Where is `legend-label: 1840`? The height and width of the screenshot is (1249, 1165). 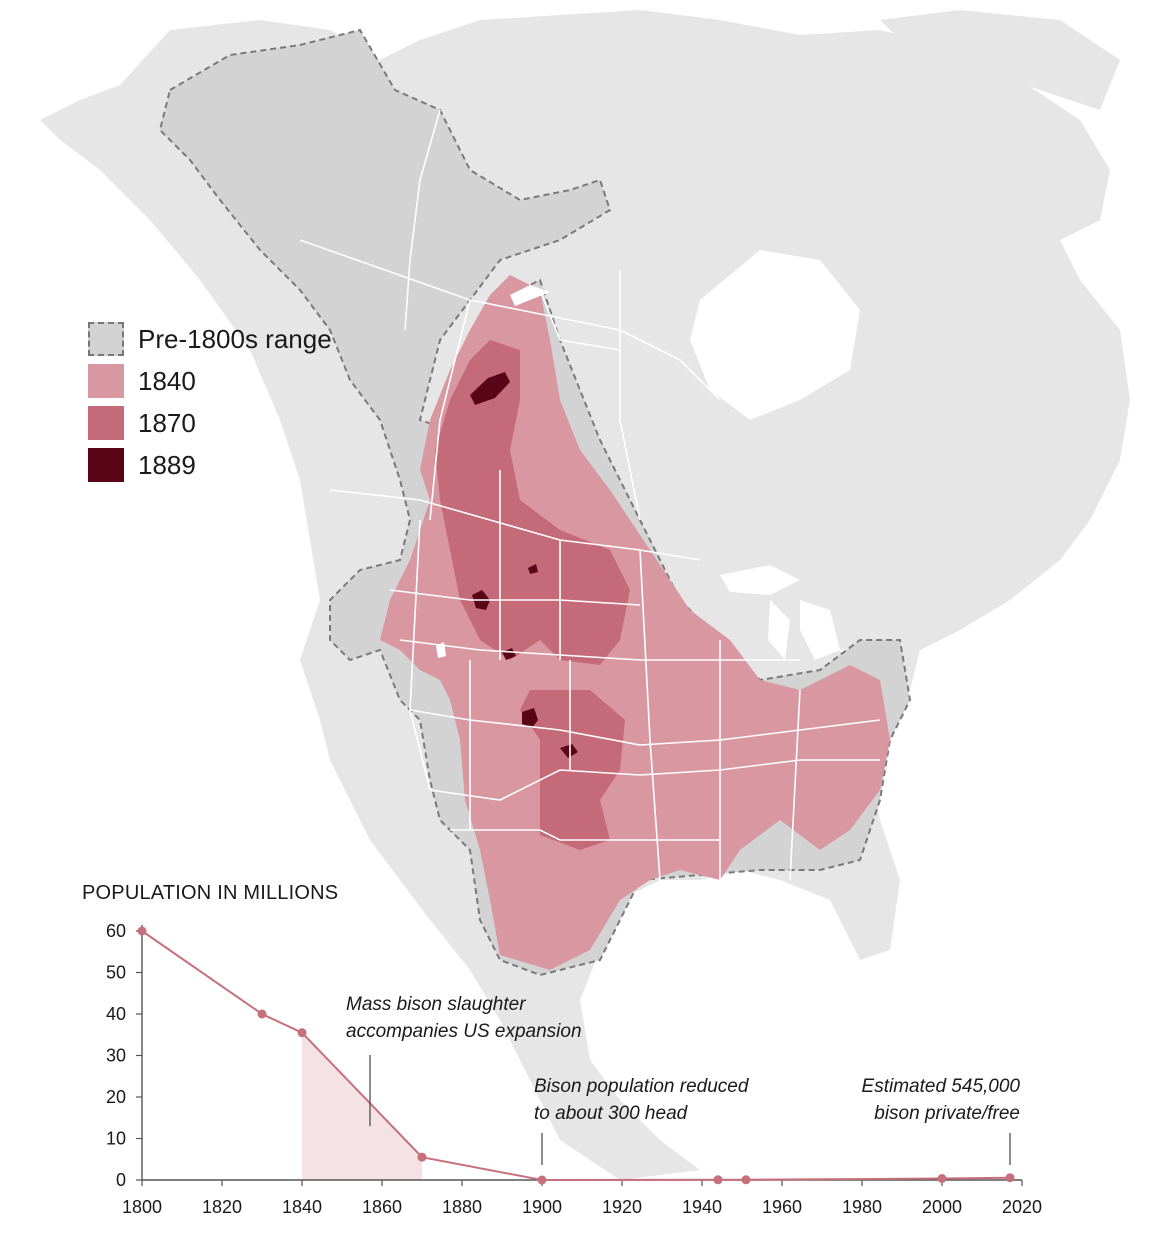 legend-label: 1840 is located at coordinates (167, 380).